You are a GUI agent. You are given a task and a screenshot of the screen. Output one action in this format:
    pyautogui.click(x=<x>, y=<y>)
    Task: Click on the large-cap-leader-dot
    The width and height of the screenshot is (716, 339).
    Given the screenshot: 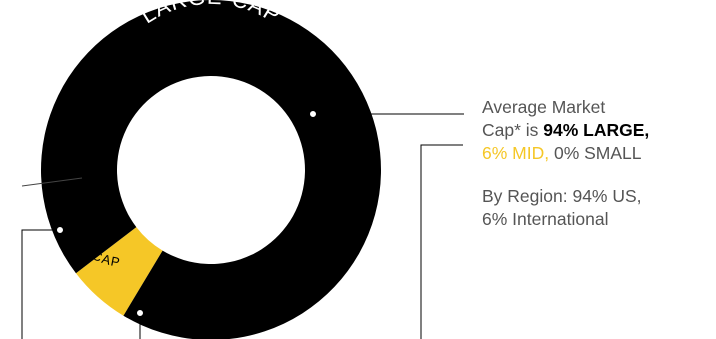 What is the action you would take?
    pyautogui.click(x=313, y=114)
    